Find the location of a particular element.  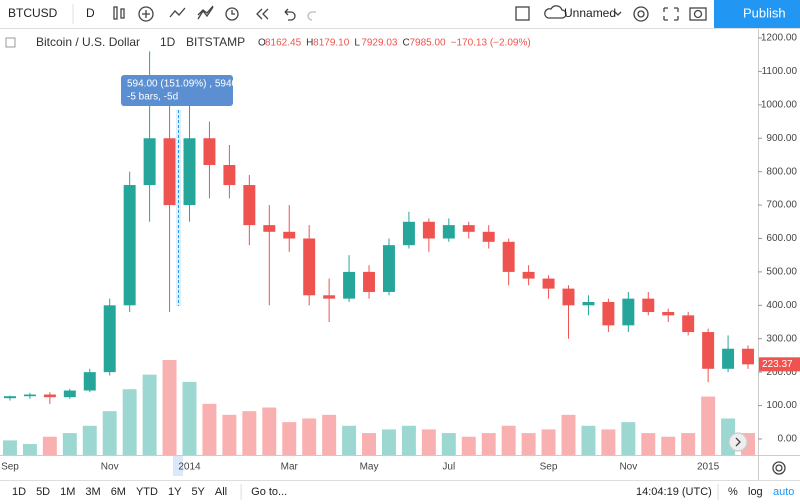

range-button: 3M is located at coordinates (92, 492).